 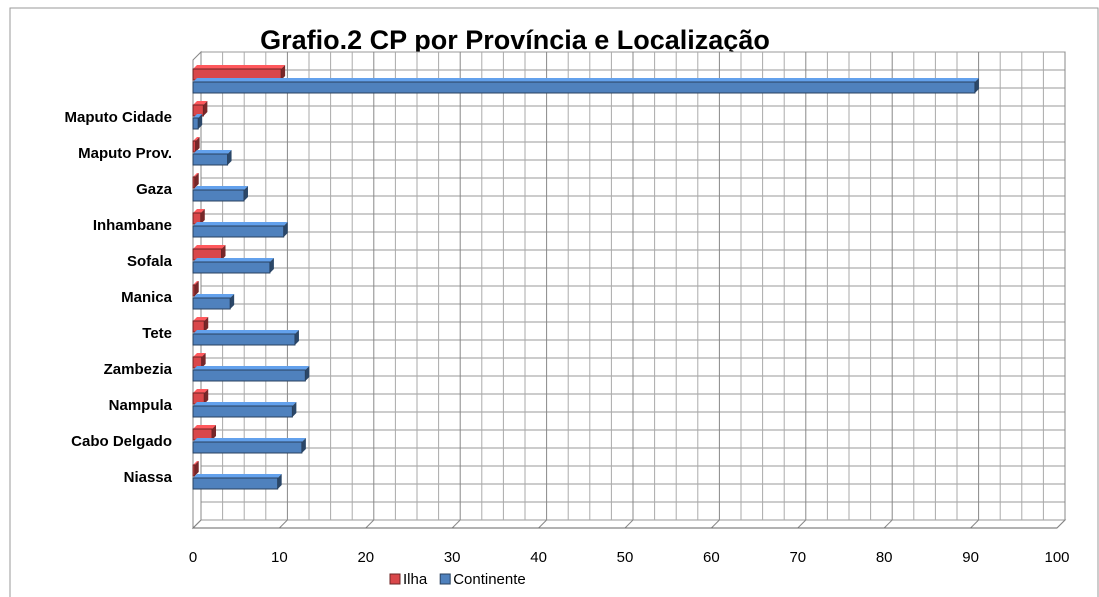 I want to click on x-tick-label: 90, so click(x=970, y=557).